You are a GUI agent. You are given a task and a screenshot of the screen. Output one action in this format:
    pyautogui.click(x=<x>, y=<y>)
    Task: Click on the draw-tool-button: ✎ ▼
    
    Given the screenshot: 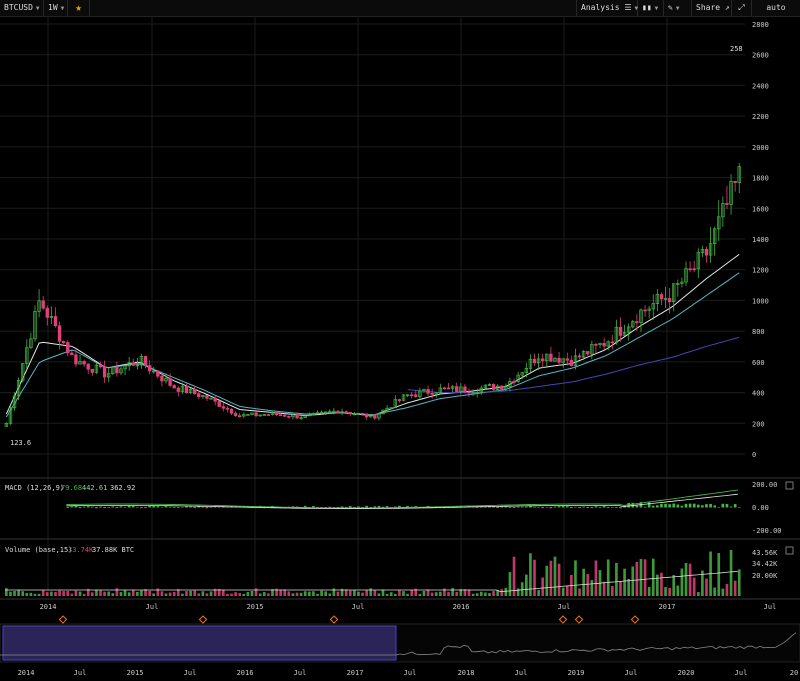 What is the action you would take?
    pyautogui.click(x=678, y=8)
    